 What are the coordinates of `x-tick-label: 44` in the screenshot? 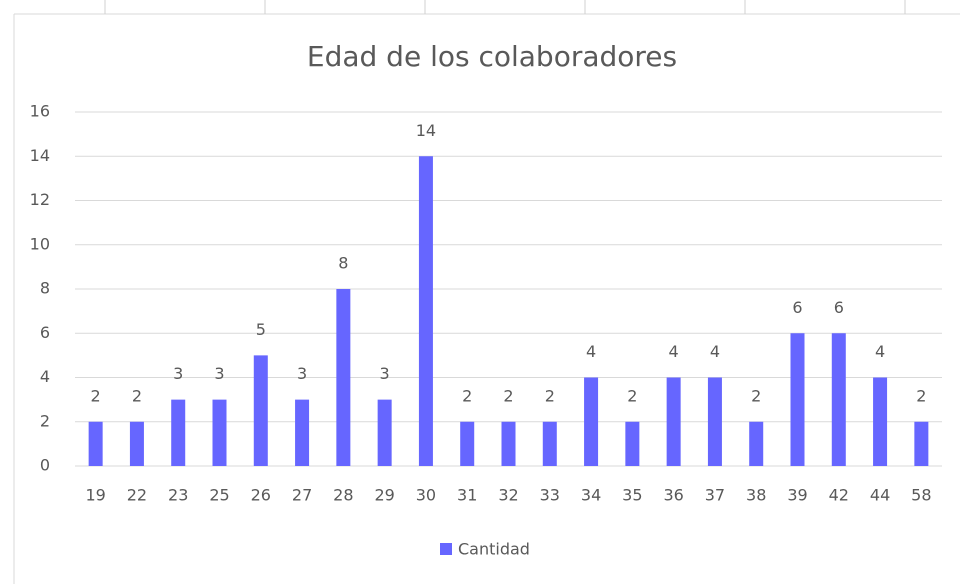 It's located at (880, 495).